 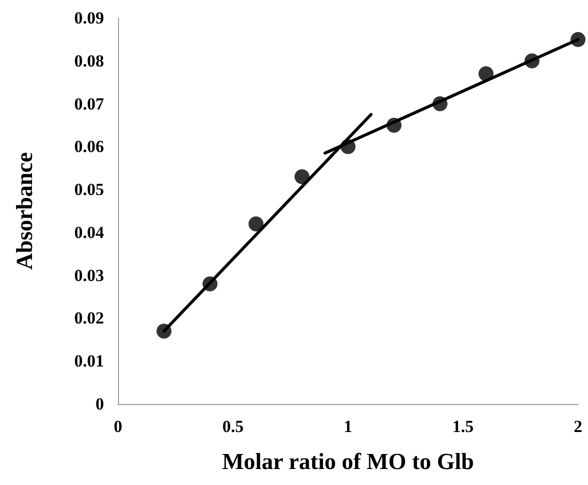 What do you see at coordinates (348, 426) in the screenshot?
I see `x-tick-label: 1` at bounding box center [348, 426].